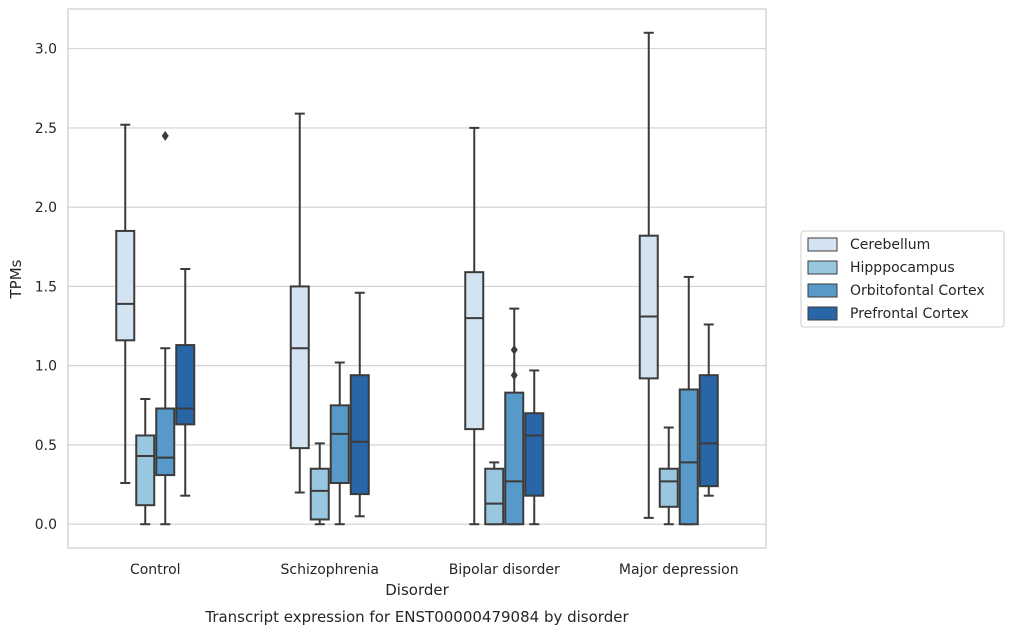 This screenshot has height=634, width=1014. Describe the element at coordinates (917, 291) in the screenshot. I see `legend-label: Orbitofontal Cortex` at that location.